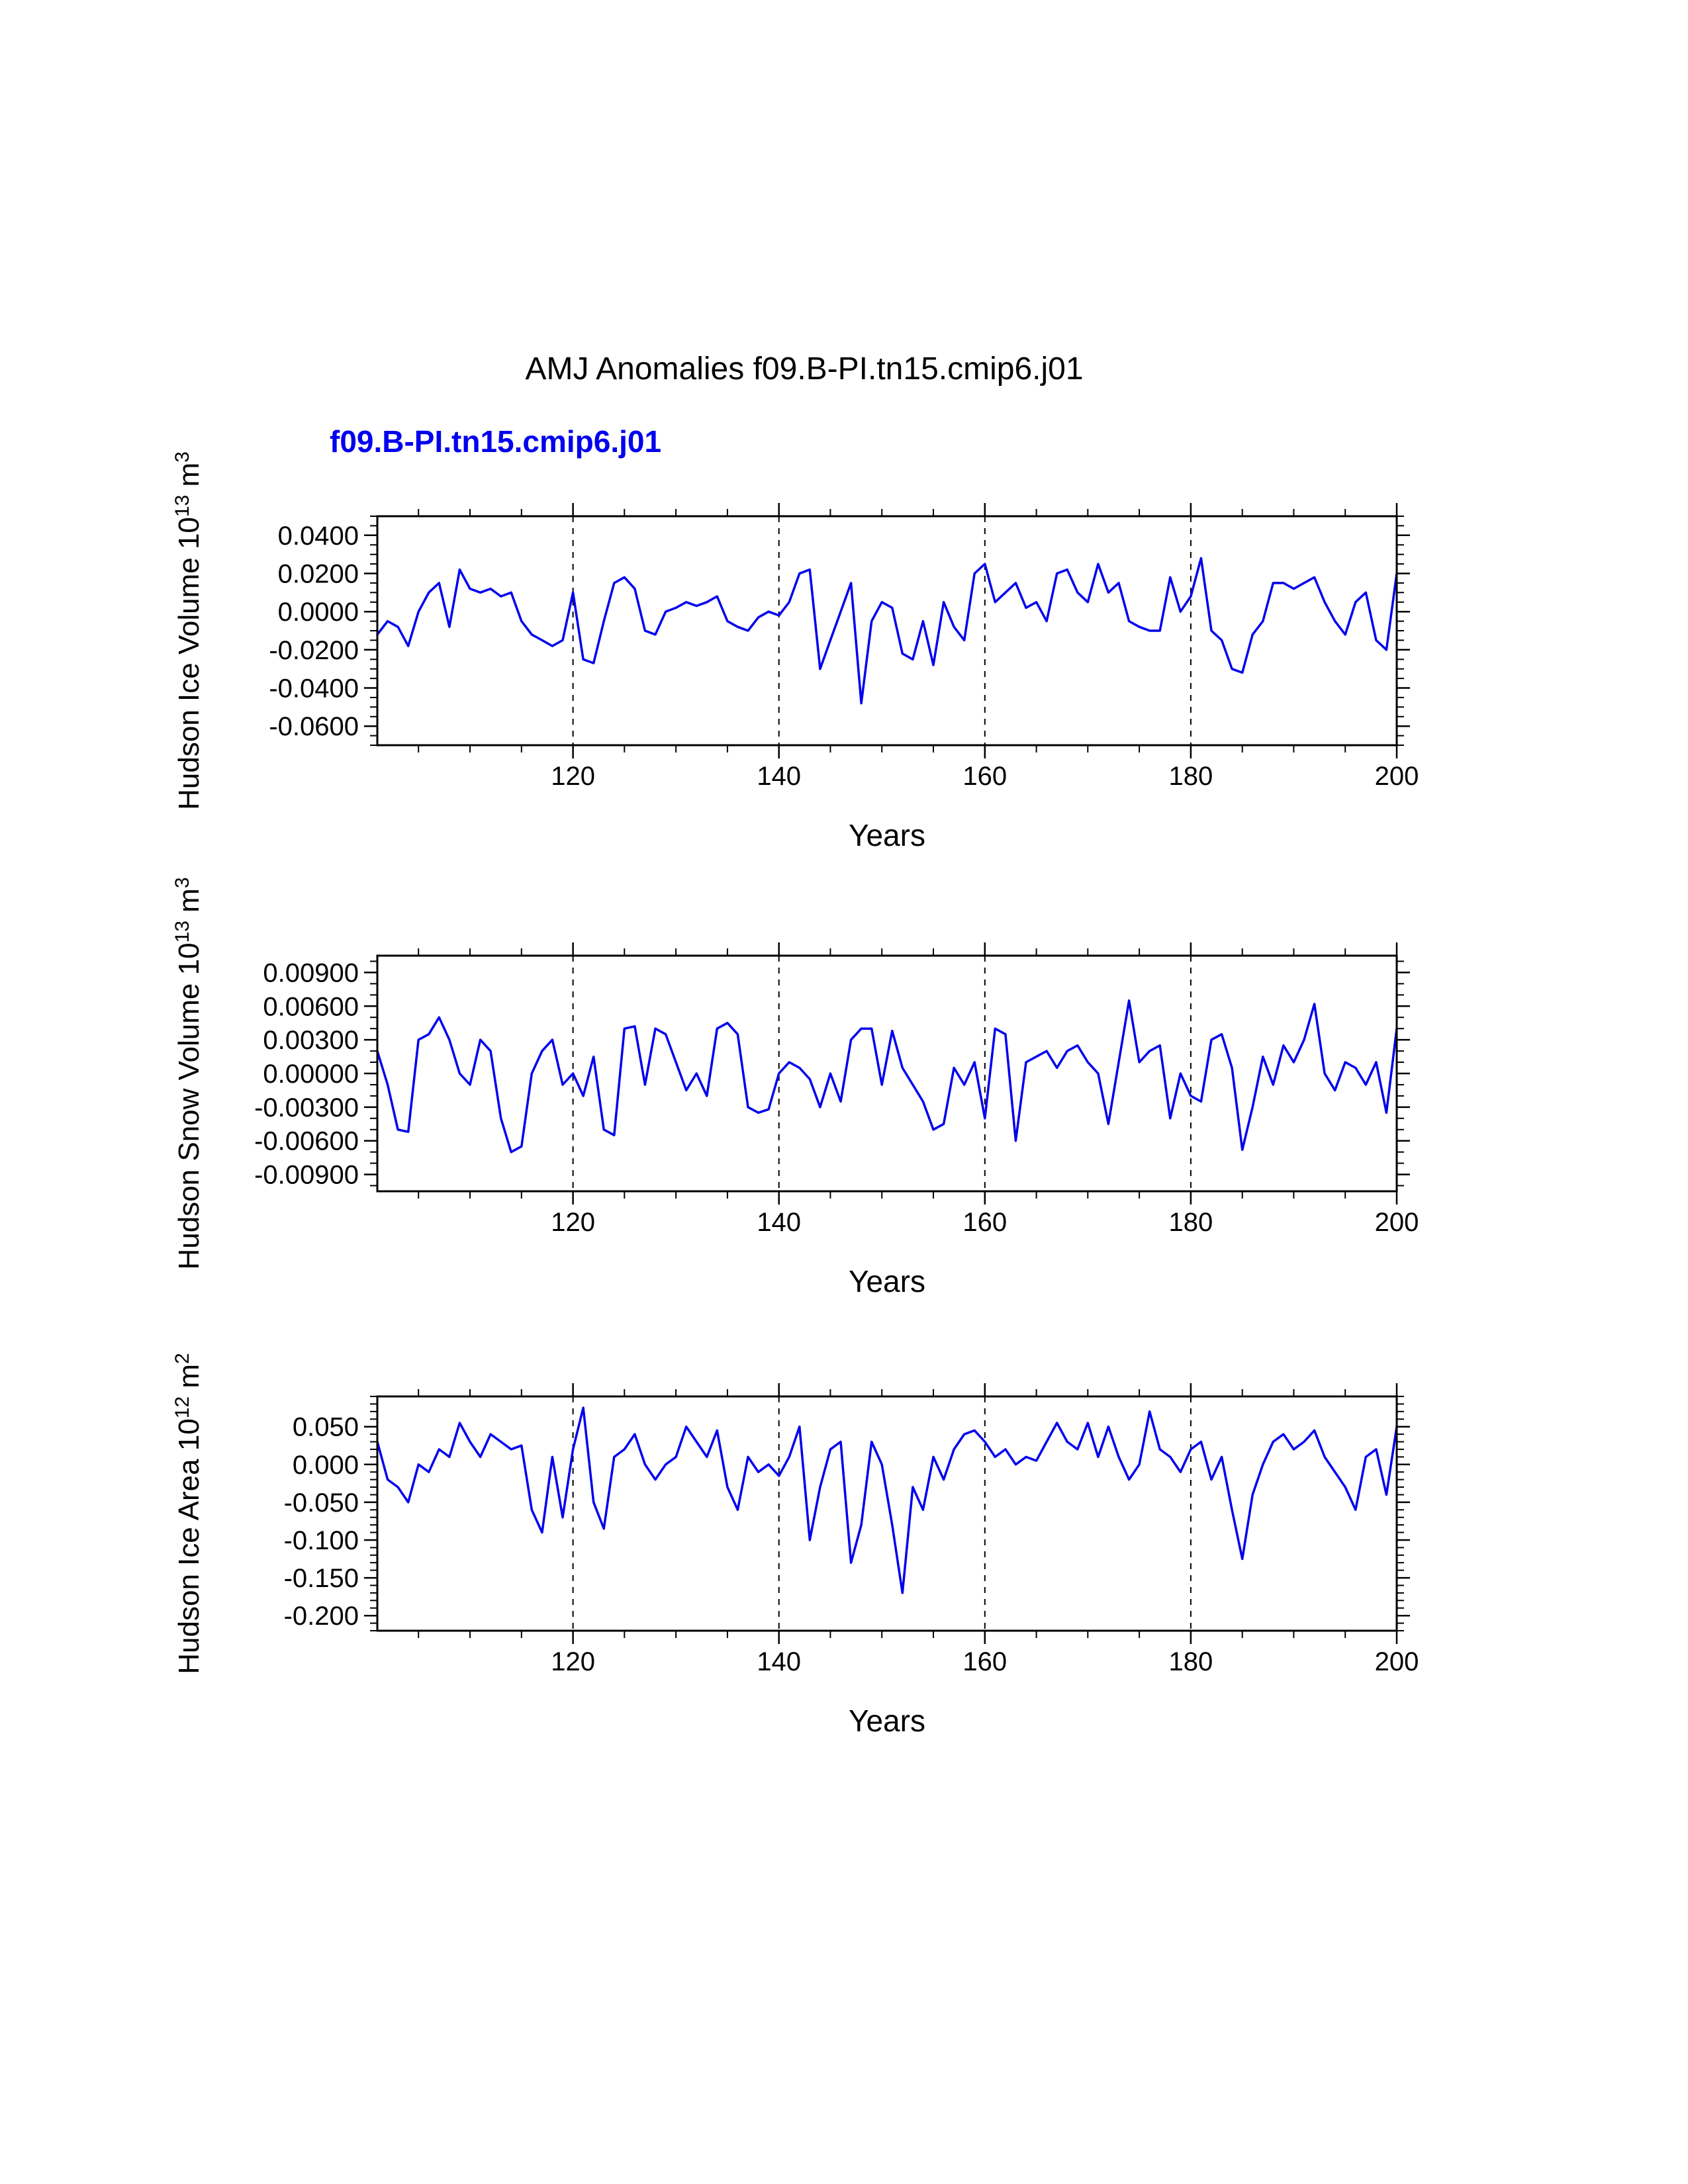 This screenshot has width=1688, height=2184. Describe the element at coordinates (318, 536) in the screenshot. I see `y-tick-label: 0.0400` at that location.